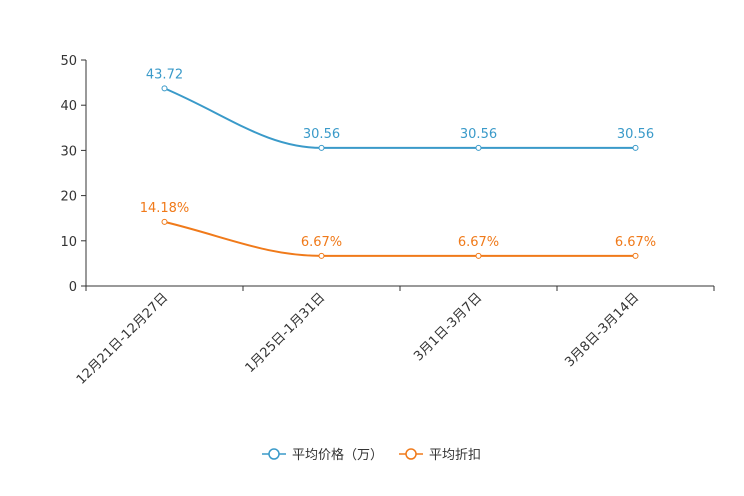  I want to click on legend-item-1: 平均折扣, so click(440, 455).